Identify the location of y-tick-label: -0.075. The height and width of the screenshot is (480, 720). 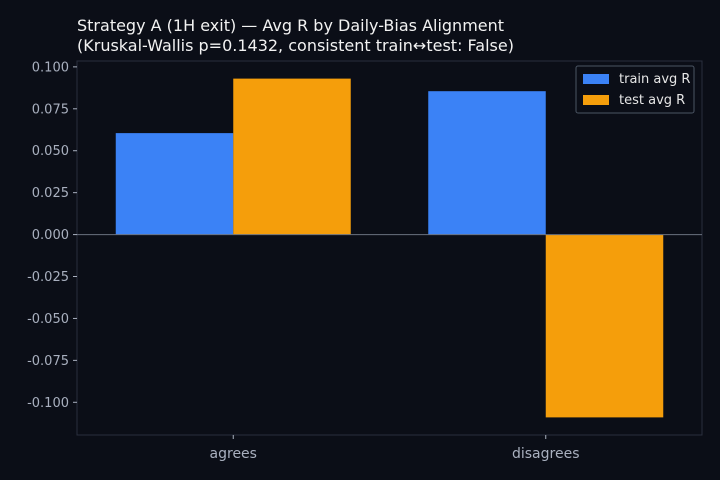
(48, 361).